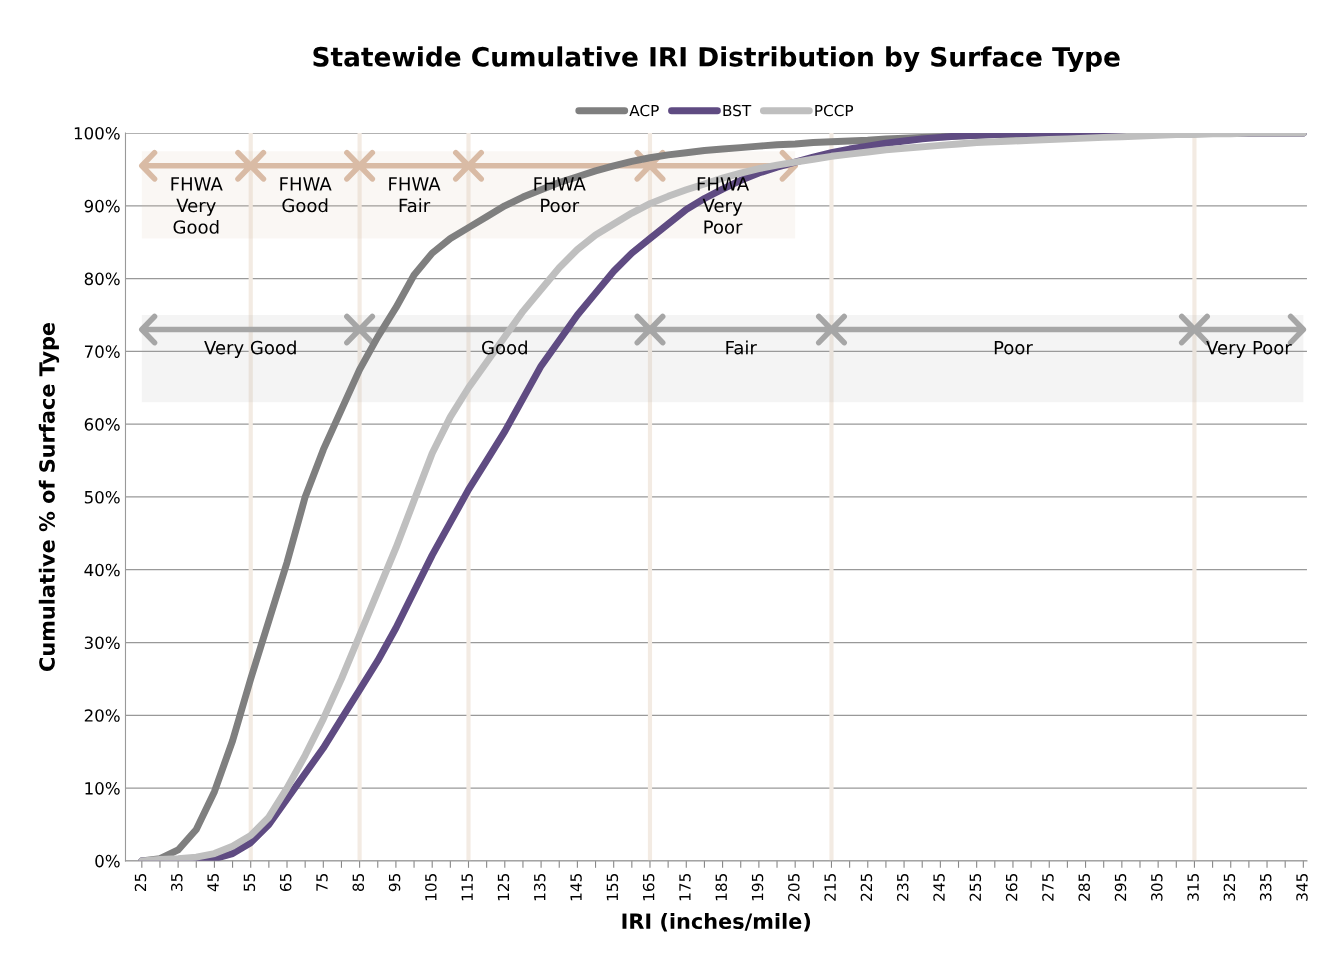  I want to click on legend-label: ACP, so click(644, 110).